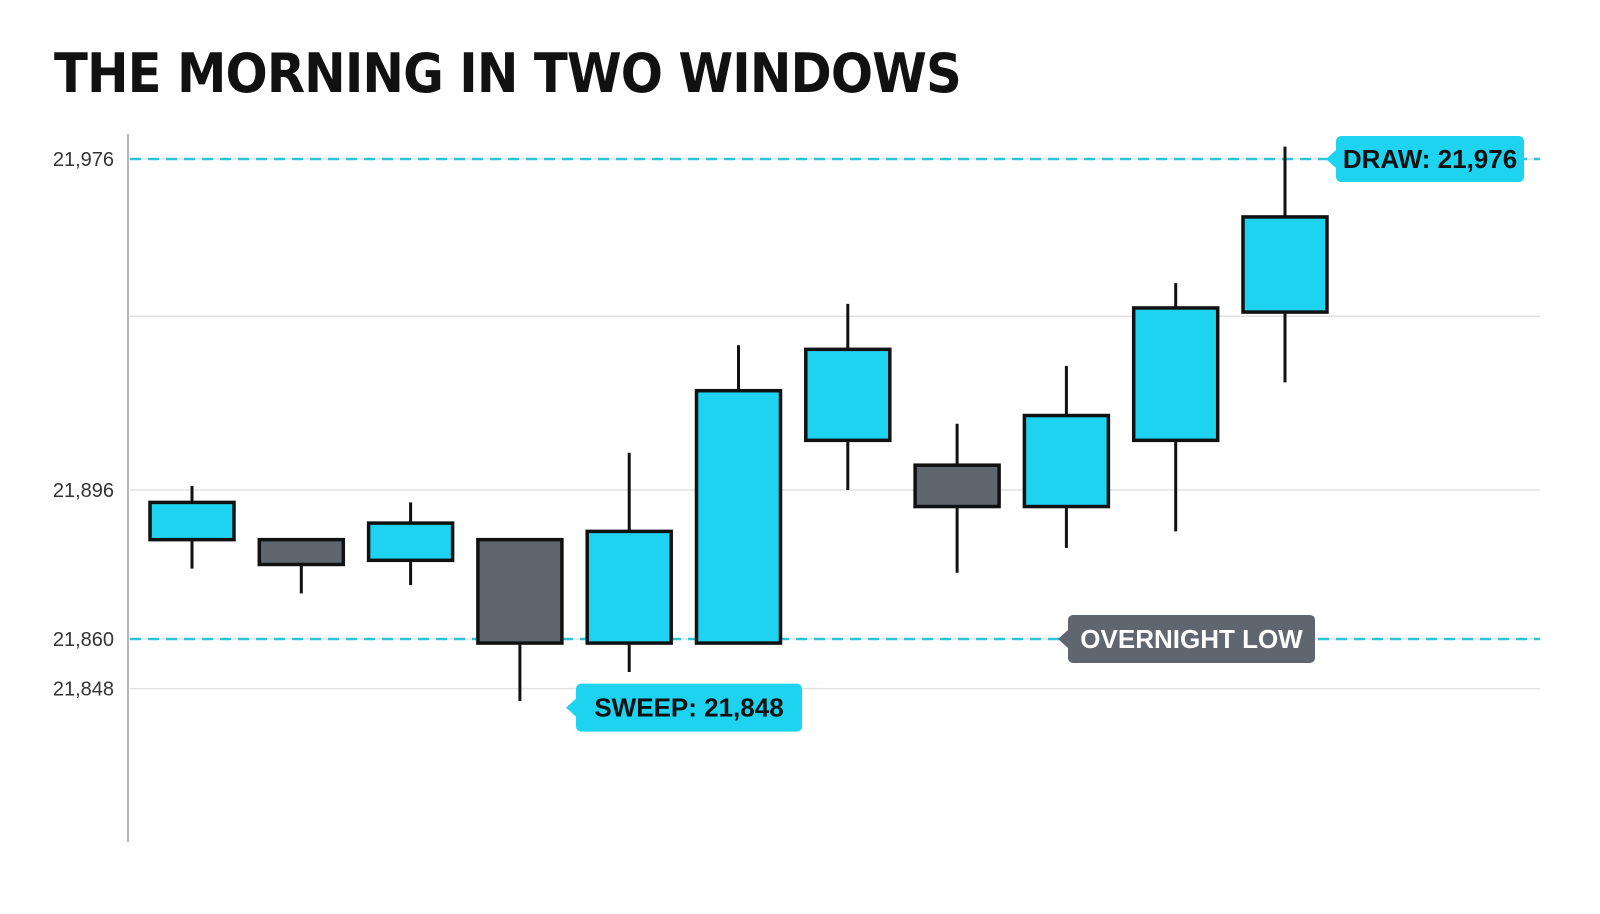  Describe the element at coordinates (83, 160) in the screenshot. I see `y-tick-label: 21,976` at that location.